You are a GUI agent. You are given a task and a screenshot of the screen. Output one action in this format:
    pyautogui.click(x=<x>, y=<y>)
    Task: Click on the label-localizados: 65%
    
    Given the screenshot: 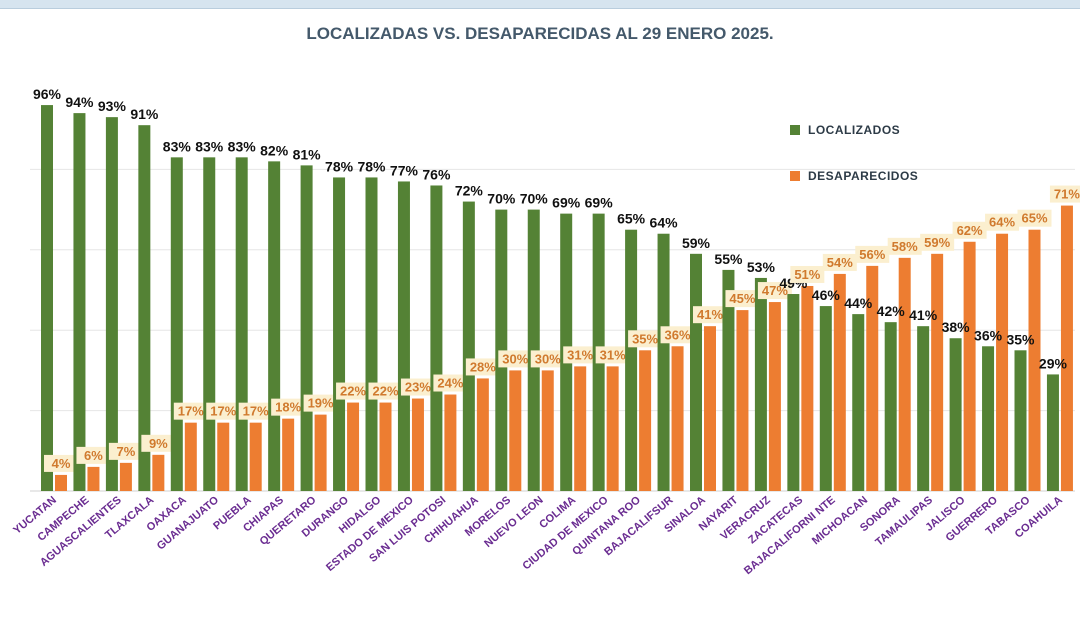 What is the action you would take?
    pyautogui.click(x=631, y=219)
    